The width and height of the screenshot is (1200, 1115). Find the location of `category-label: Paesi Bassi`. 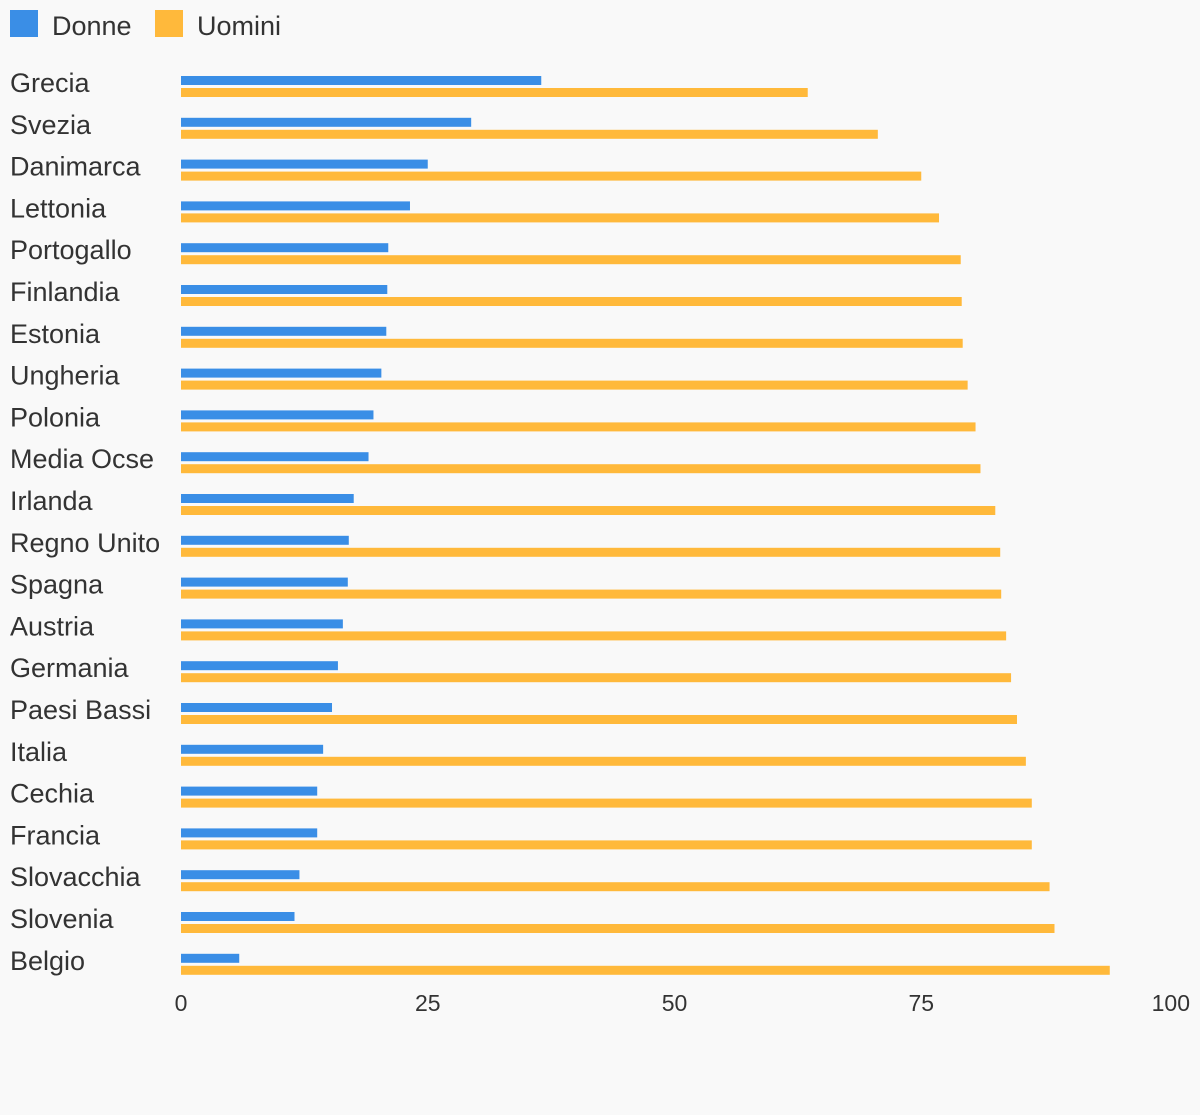

category-label: Paesi Bassi is located at coordinates (80, 710).